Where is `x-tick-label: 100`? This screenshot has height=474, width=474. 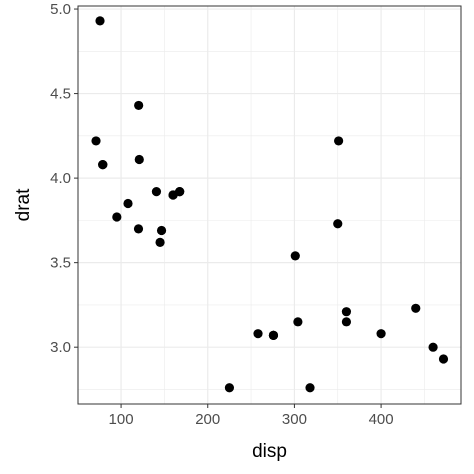
x-tick-label: 100 is located at coordinates (121, 419).